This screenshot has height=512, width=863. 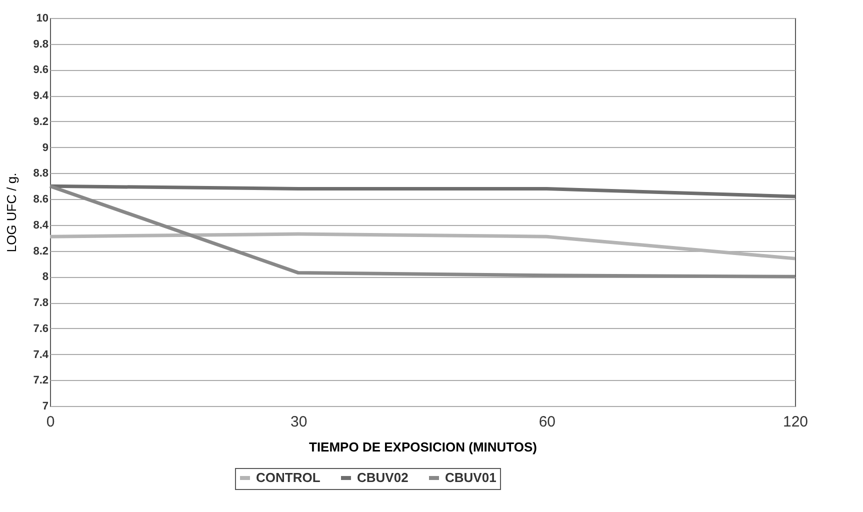 What do you see at coordinates (470, 477) in the screenshot?
I see `legend-label: CBUV01` at bounding box center [470, 477].